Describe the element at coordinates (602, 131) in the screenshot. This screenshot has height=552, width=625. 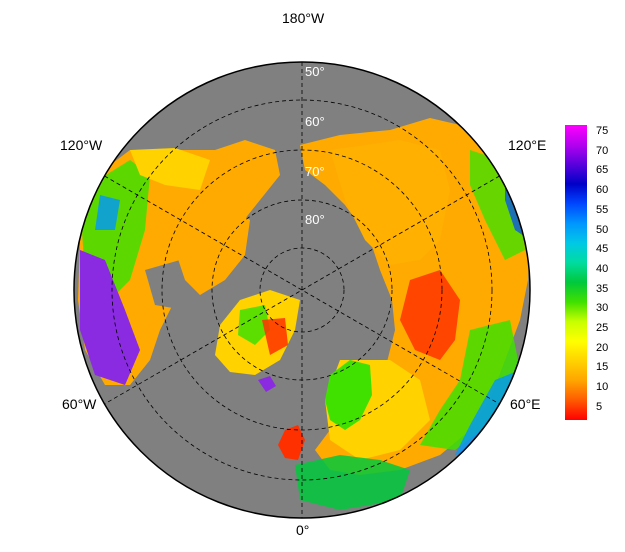
I see `colorbar-tick-label: 75` at that location.